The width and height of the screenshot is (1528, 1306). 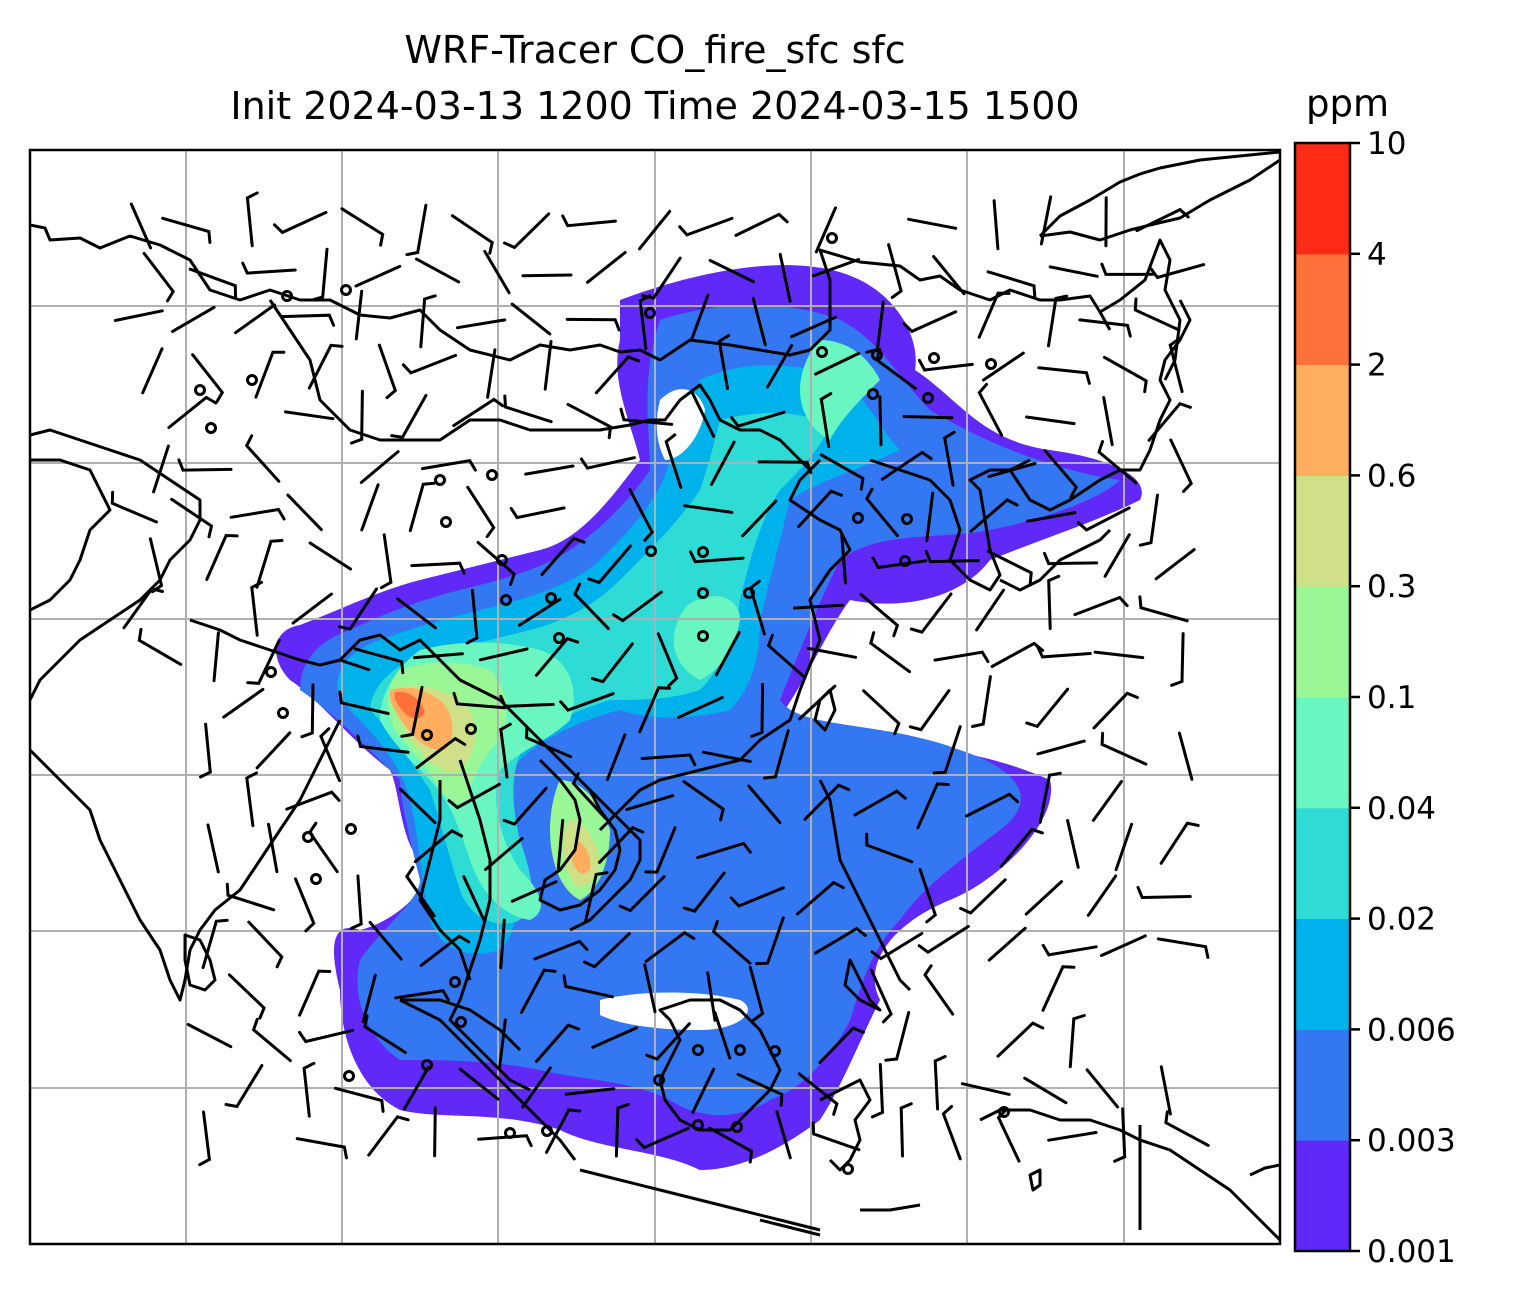 What do you see at coordinates (1386, 144) in the screenshot?
I see `colorbar-tick-label: 10` at bounding box center [1386, 144].